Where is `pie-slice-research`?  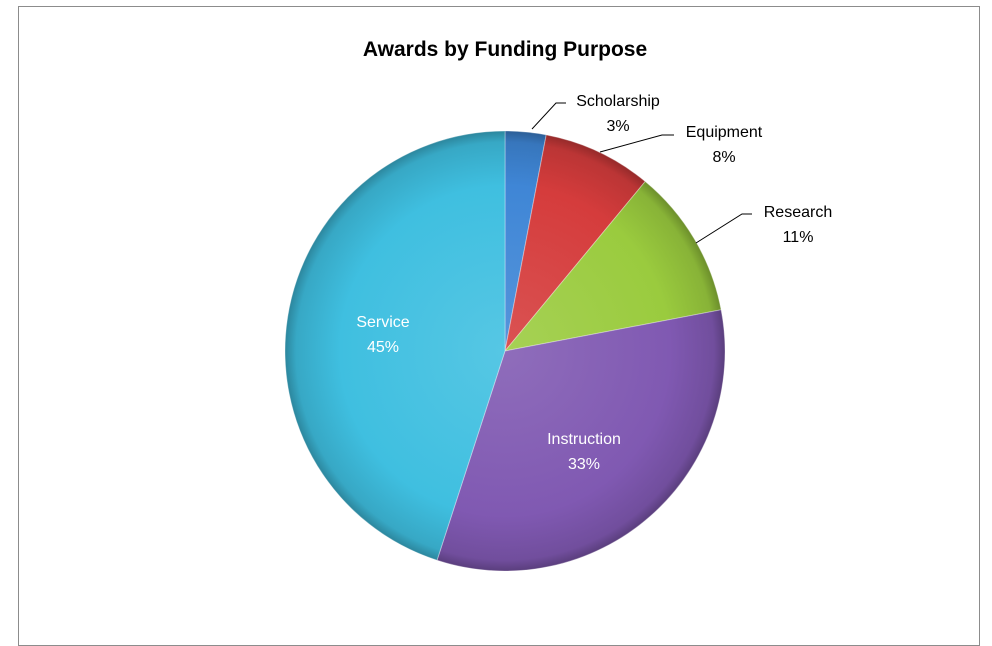 pie-slice-research is located at coordinates (612, 266).